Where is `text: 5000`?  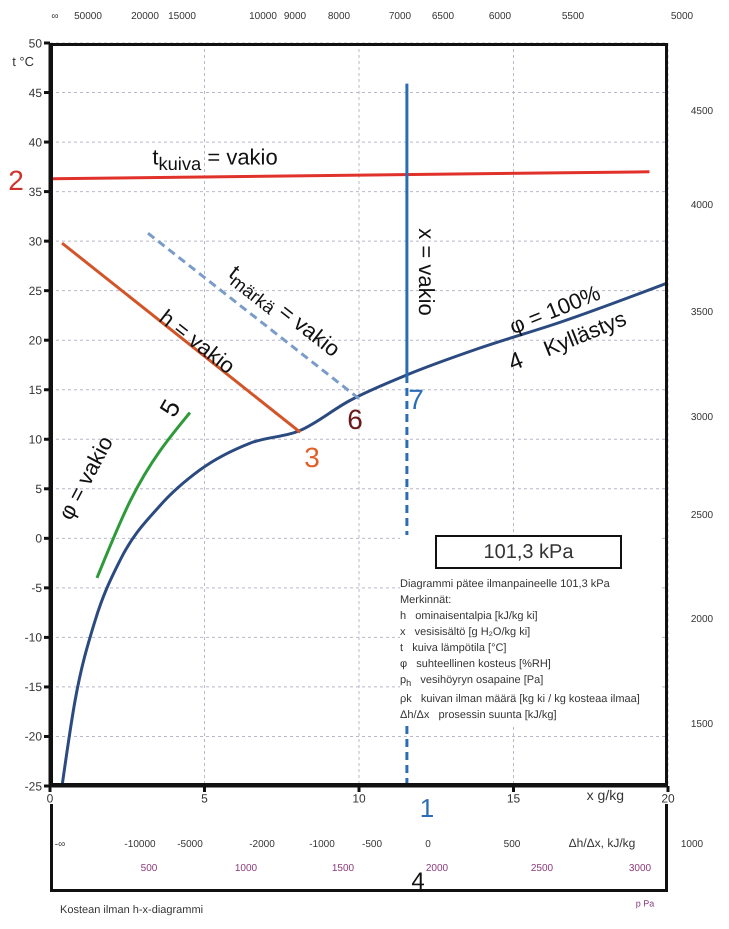
text: 5000 is located at coordinates (682, 16).